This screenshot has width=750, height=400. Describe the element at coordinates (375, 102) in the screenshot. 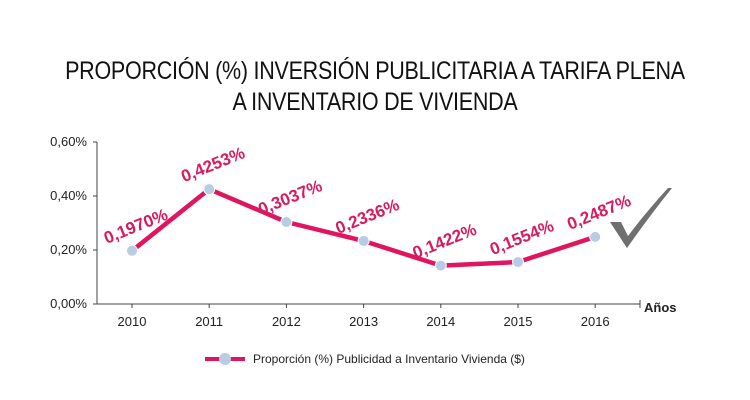

I see `chart-title-line-2: A INVENTARIO DE VIVIENDA` at that location.